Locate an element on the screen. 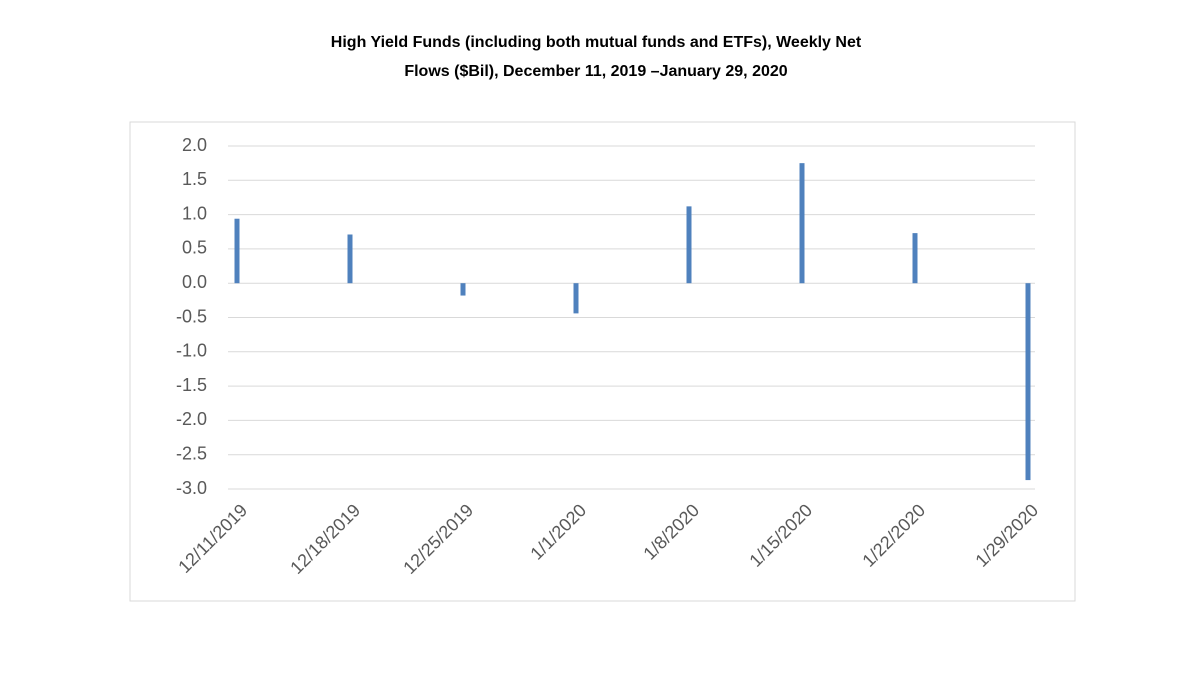 The image size is (1200, 680). x-tick-label: 12/18/2019 is located at coordinates (325, 539).